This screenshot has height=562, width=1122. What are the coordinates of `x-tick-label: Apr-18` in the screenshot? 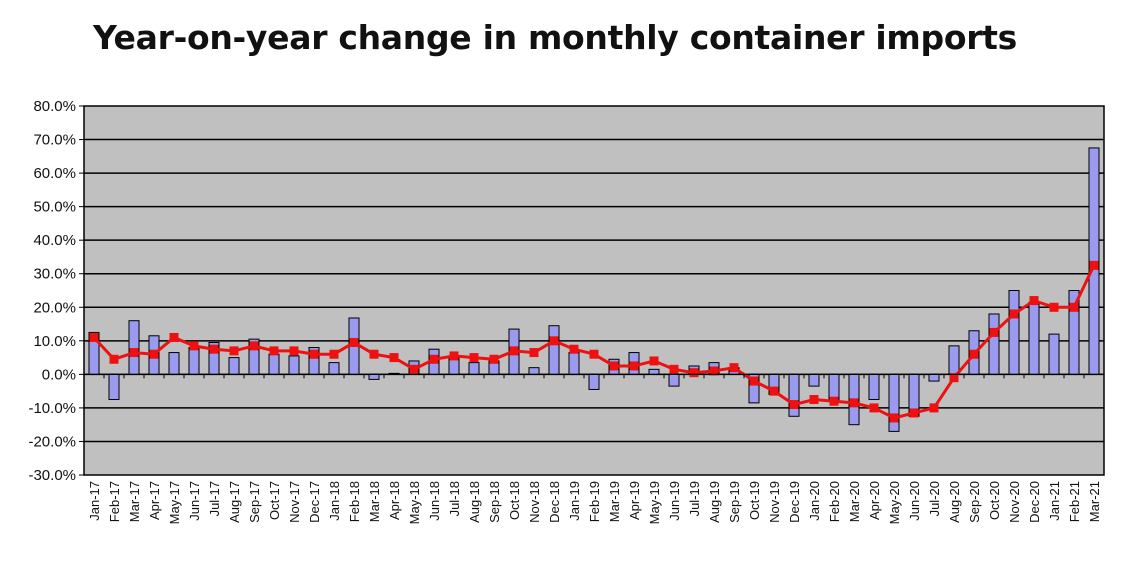 It's located at (394, 500).